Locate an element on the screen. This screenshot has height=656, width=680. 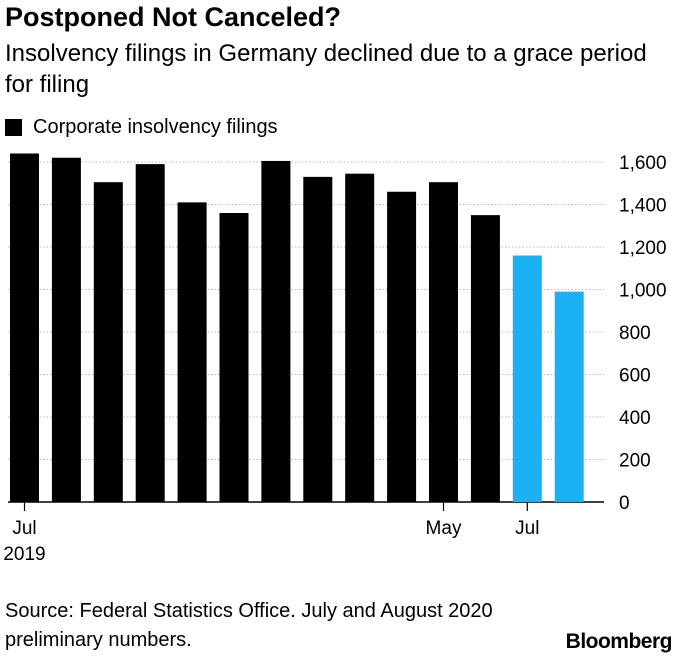
y-tick-label: 400 is located at coordinates (635, 418).